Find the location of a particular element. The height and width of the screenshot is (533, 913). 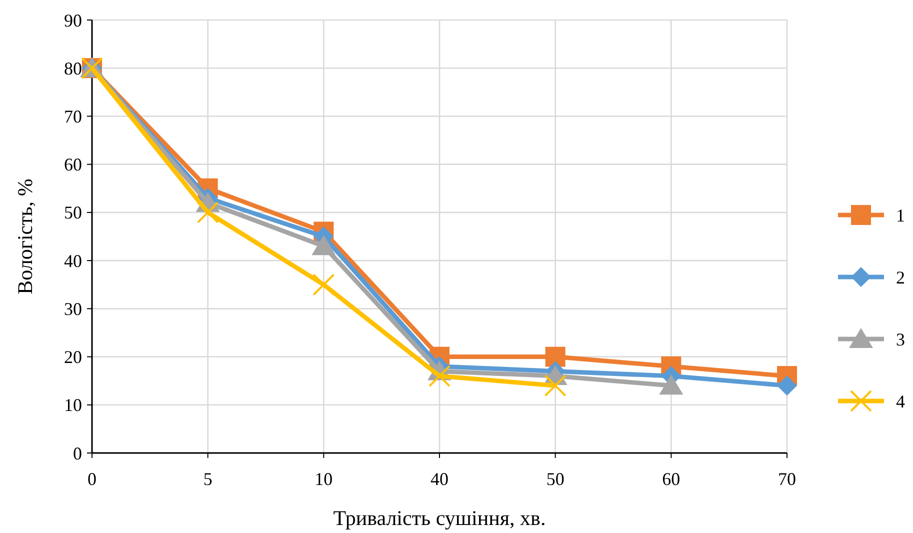

x-tick-label: 10 is located at coordinates (323, 479).